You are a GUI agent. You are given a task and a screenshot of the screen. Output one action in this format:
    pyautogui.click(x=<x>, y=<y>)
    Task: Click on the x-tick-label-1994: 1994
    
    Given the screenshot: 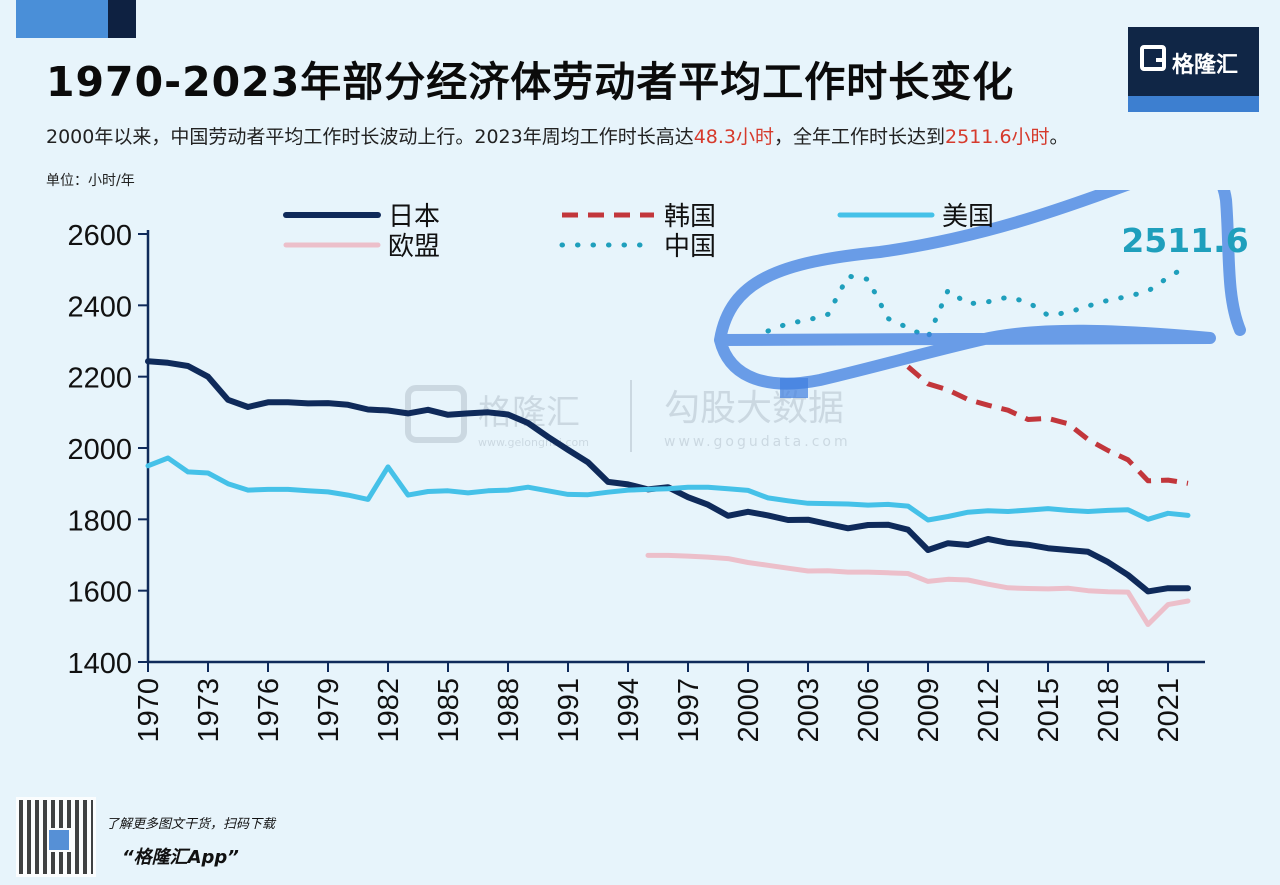 What is the action you would take?
    pyautogui.click(x=629, y=710)
    